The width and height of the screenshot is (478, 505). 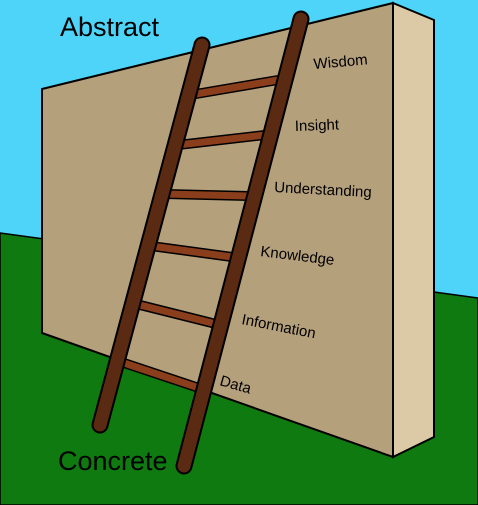 I want to click on abstract-label: Abstract, so click(x=110, y=27).